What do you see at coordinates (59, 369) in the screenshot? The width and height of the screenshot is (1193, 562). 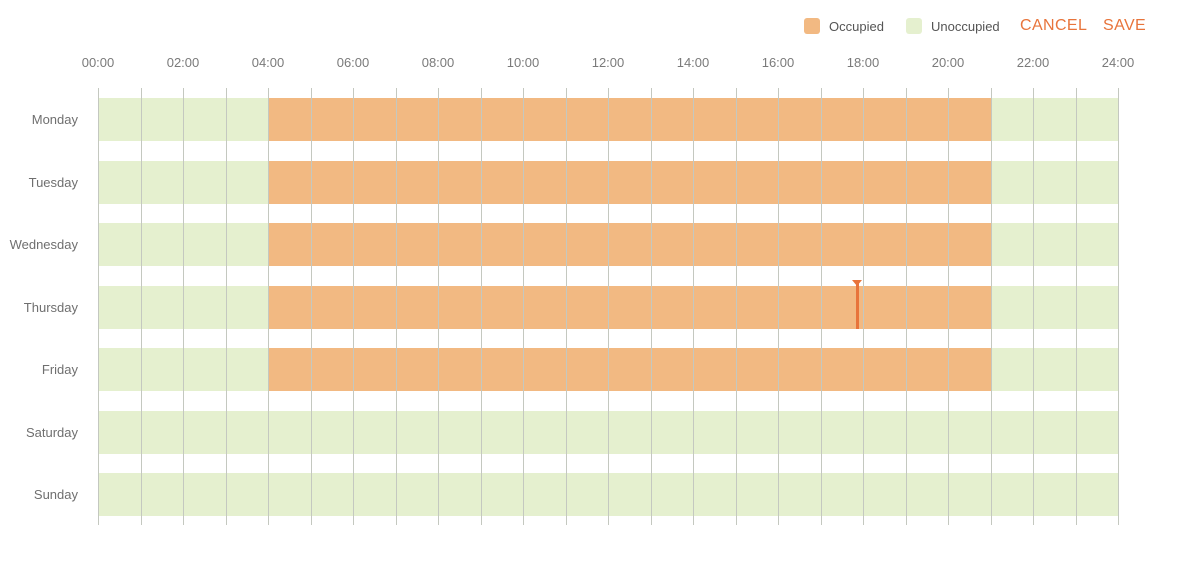 I see `day-label-friday: Friday` at bounding box center [59, 369].